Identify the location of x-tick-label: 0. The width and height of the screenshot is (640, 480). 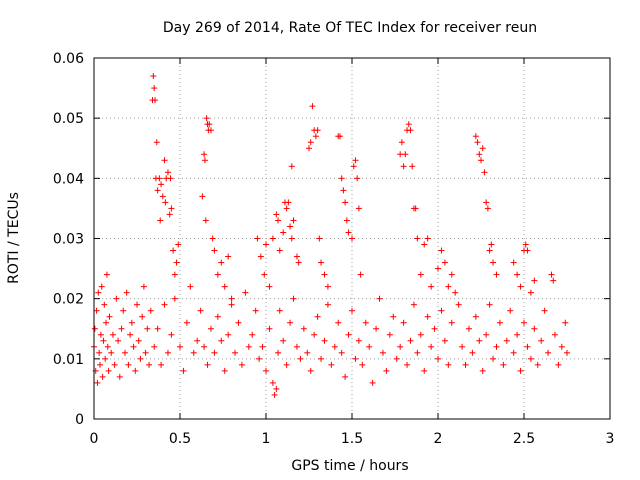
(94, 439).